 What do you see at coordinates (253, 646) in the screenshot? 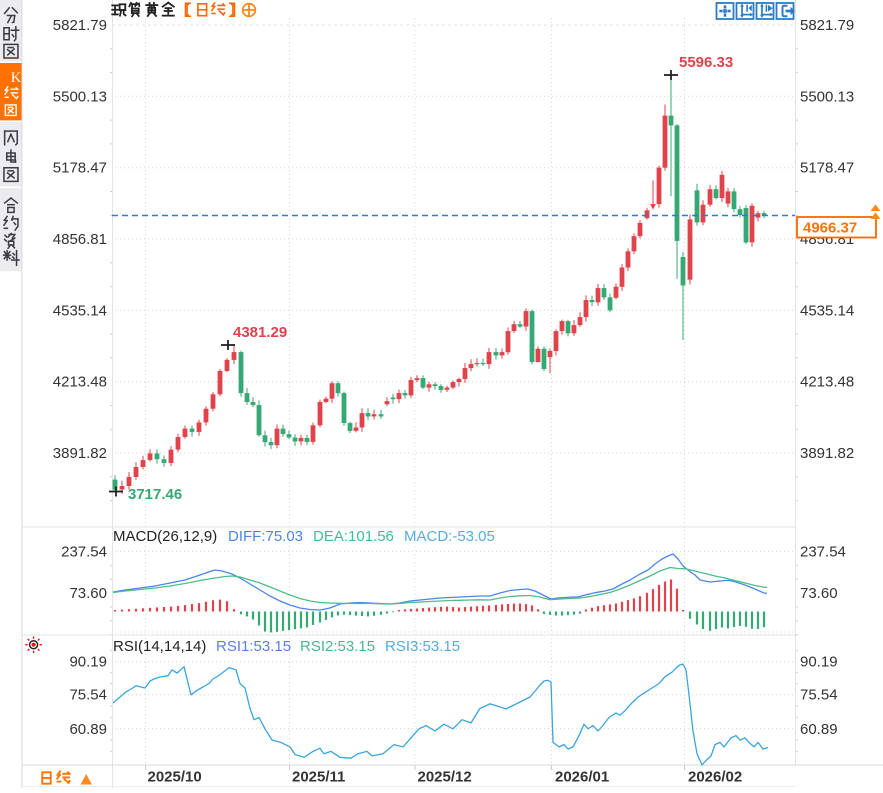
I see `svg-text: RSI1:53.15` at bounding box center [253, 646].